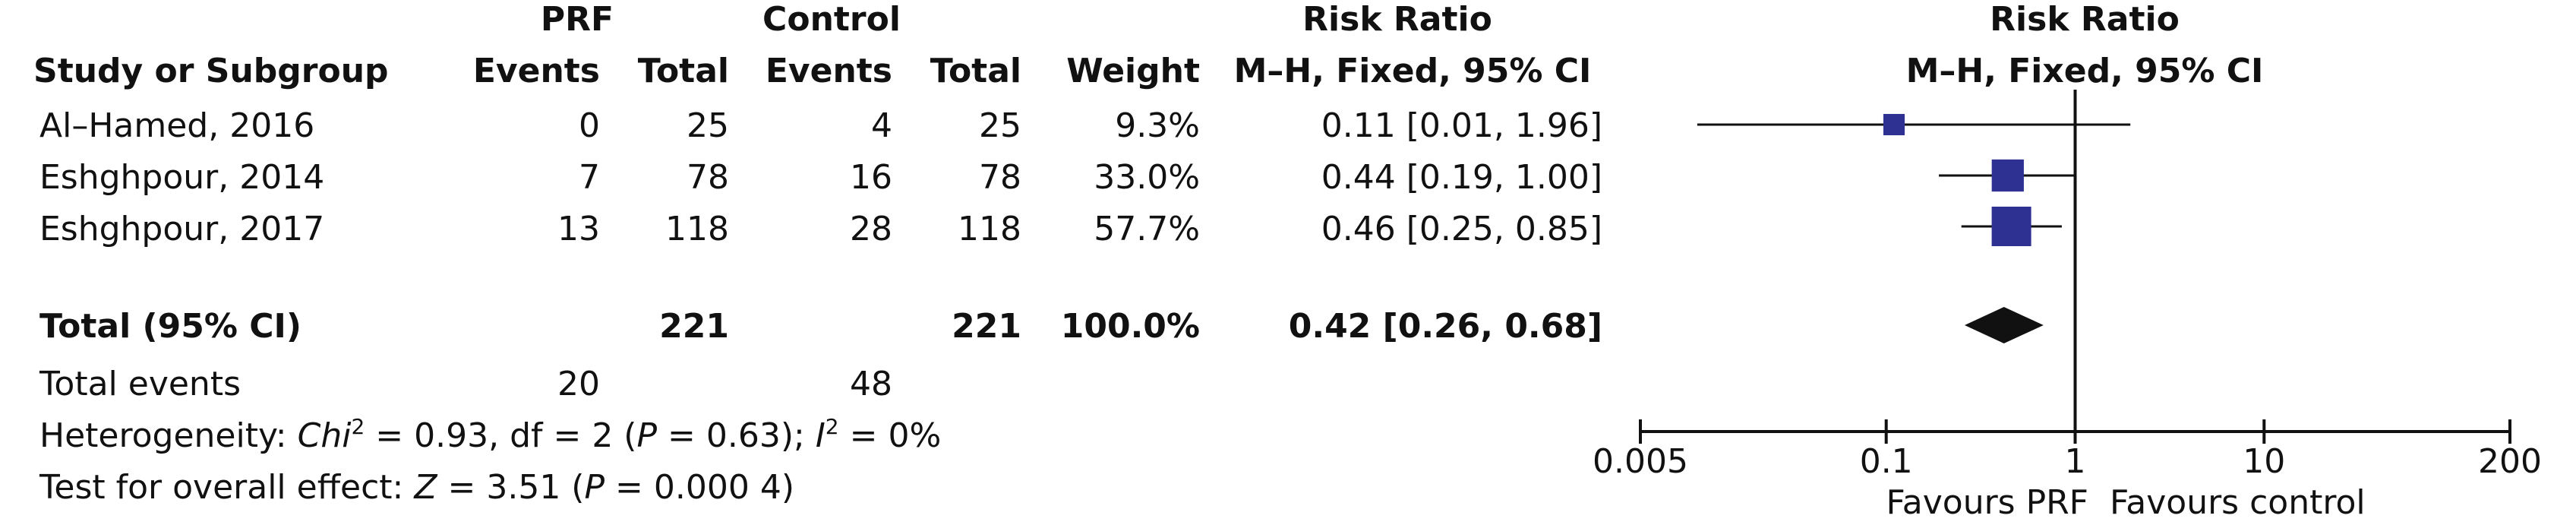  Describe the element at coordinates (1147, 229) in the screenshot. I see `weight-value: 57.7%` at that location.